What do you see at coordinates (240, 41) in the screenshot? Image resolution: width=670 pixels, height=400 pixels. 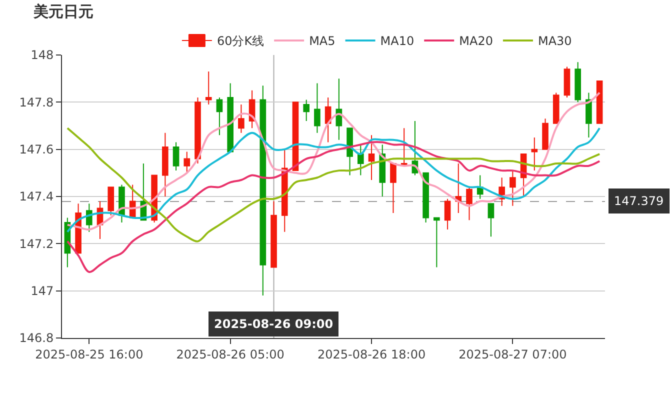 I see `legend-label: 60分K线` at bounding box center [240, 41].